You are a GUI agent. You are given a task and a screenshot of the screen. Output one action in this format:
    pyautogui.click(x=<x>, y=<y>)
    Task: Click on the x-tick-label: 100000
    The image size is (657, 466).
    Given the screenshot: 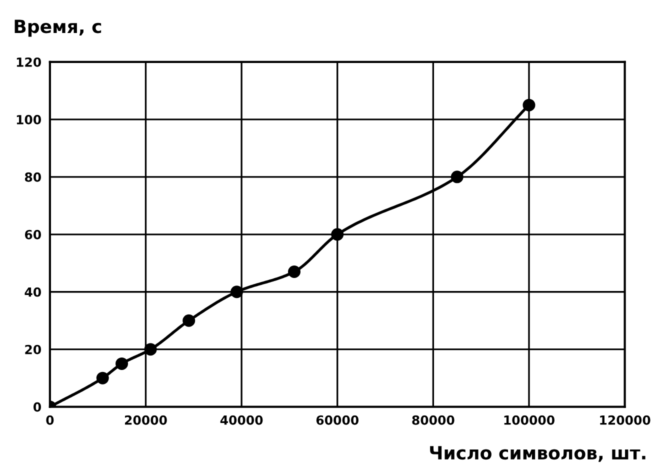 What is the action you would take?
    pyautogui.click(x=529, y=420)
    